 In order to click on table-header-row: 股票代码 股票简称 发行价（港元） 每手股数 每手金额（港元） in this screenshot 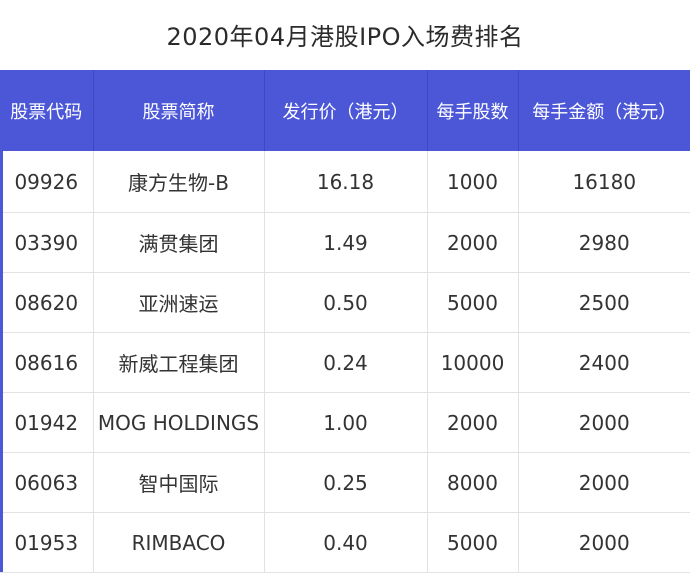, I will do `click(345, 110)`.